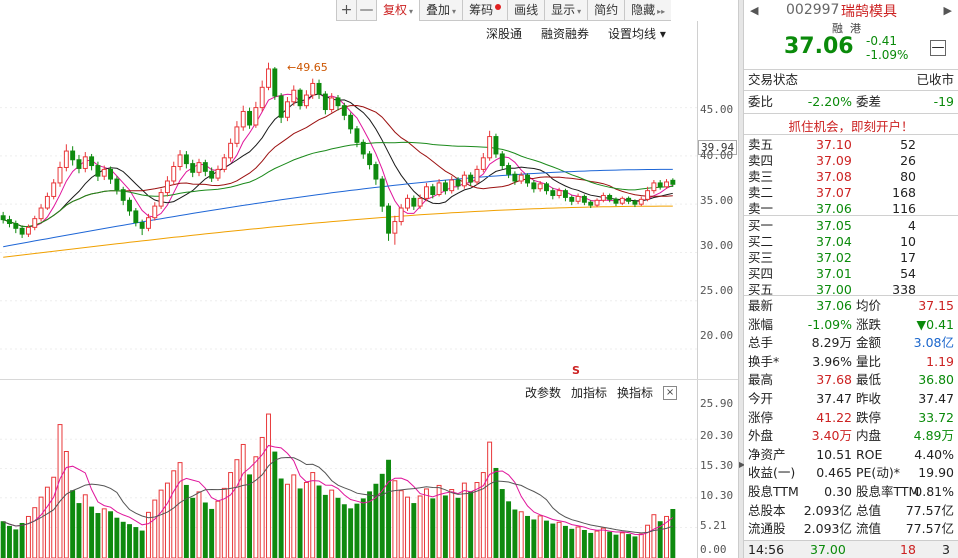 Image resolution: width=958 pixels, height=558 pixels. I want to click on bid-level-row: 买一 37.05 4, so click(851, 225).